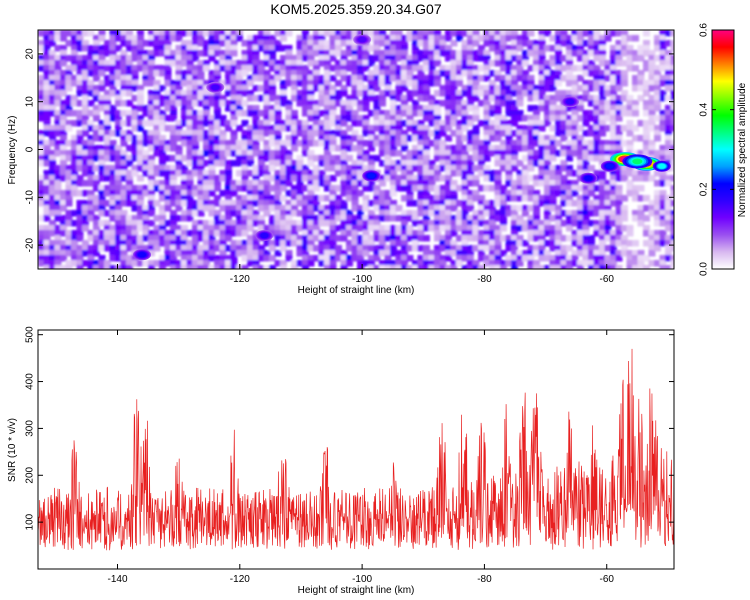  What do you see at coordinates (30, 54) in the screenshot?
I see `y-tick-label: 20` at bounding box center [30, 54].